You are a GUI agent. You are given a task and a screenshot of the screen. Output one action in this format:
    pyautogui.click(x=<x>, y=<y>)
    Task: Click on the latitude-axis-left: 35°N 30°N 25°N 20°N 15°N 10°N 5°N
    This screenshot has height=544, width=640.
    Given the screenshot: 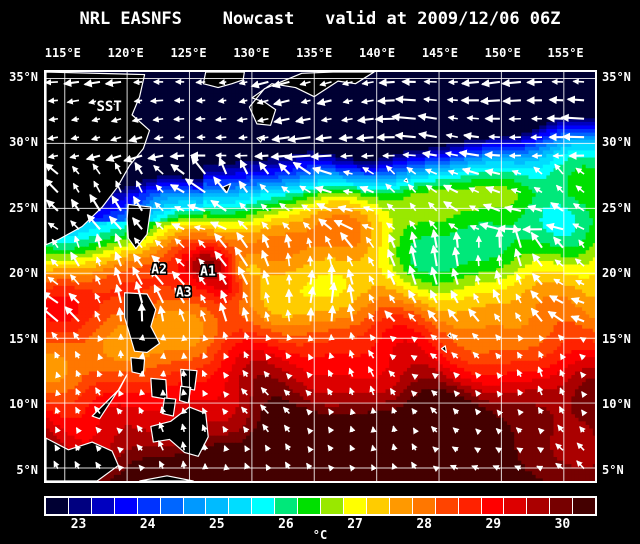 What is the action you would take?
    pyautogui.click(x=21, y=276)
    